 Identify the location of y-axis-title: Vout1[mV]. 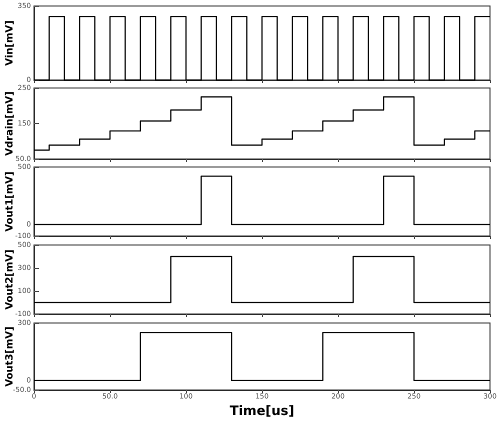
(10, 201).